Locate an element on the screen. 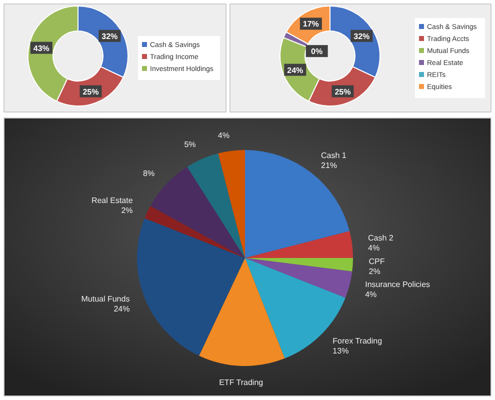 This screenshot has height=400, width=495. slice-label: Cash 1 is located at coordinates (334, 155).